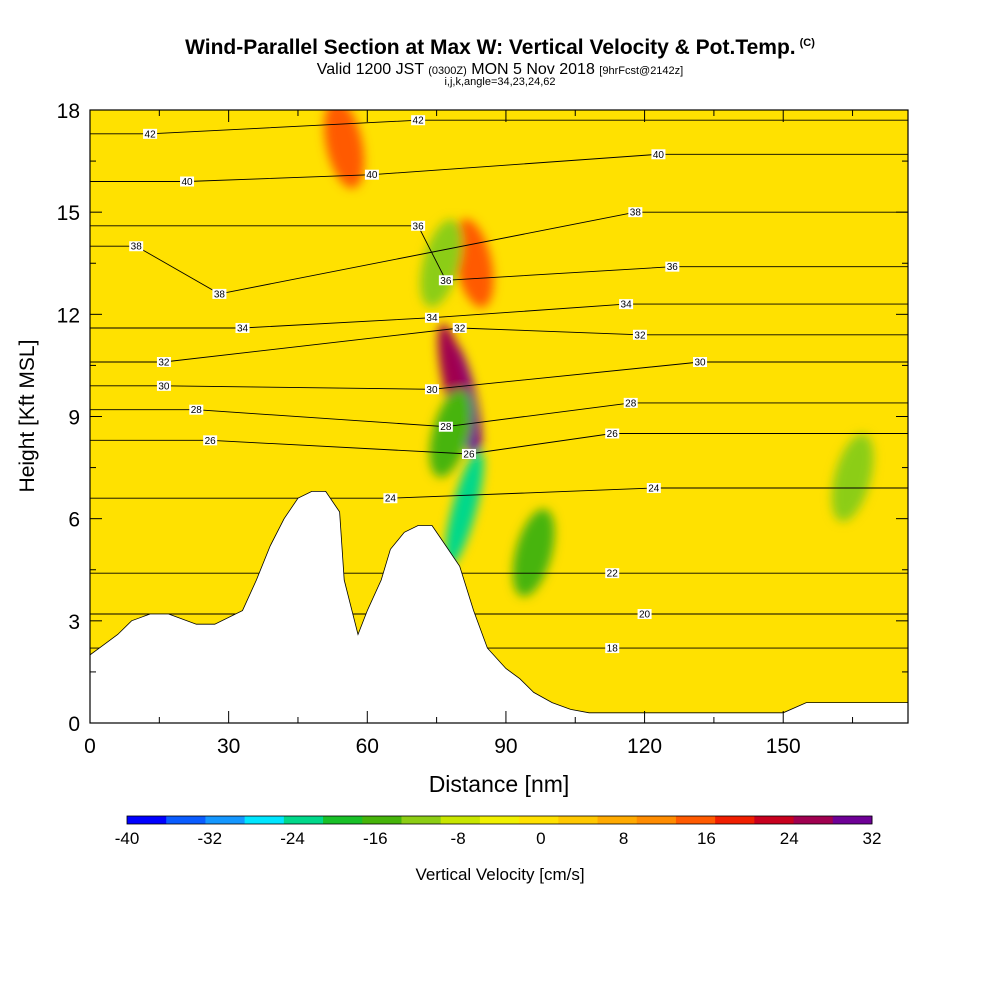 The height and width of the screenshot is (1000, 1000). I want to click on isentrope-line, so click(499, 493).